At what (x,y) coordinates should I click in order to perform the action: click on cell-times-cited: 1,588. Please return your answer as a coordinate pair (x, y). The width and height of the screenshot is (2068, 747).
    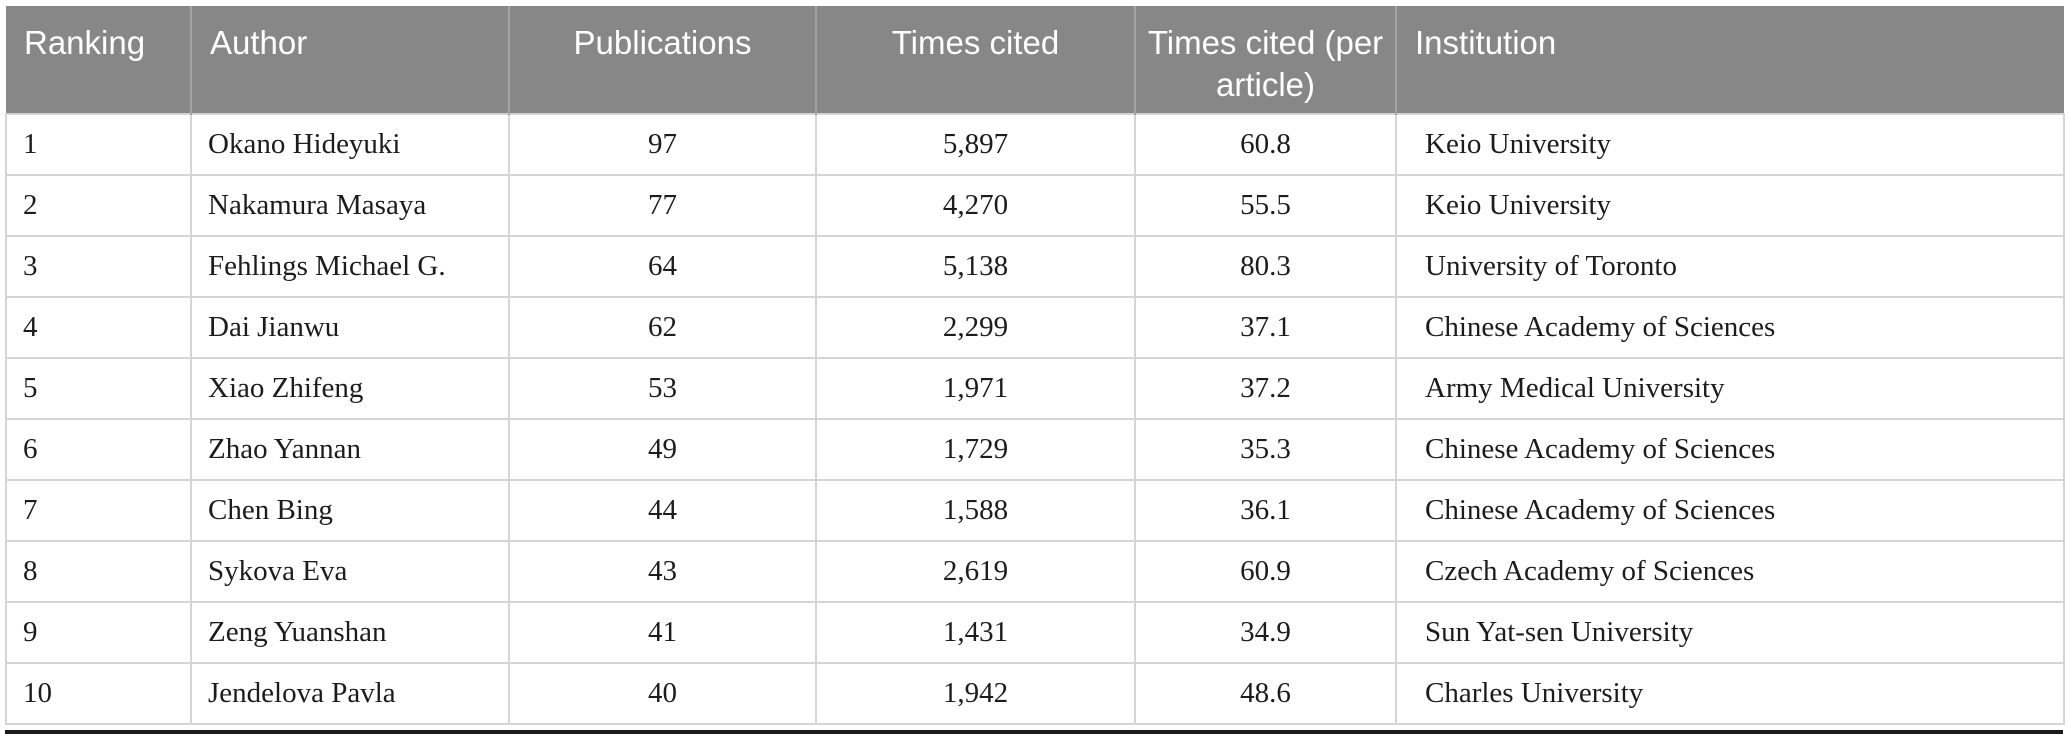
    Looking at the image, I should click on (975, 510).